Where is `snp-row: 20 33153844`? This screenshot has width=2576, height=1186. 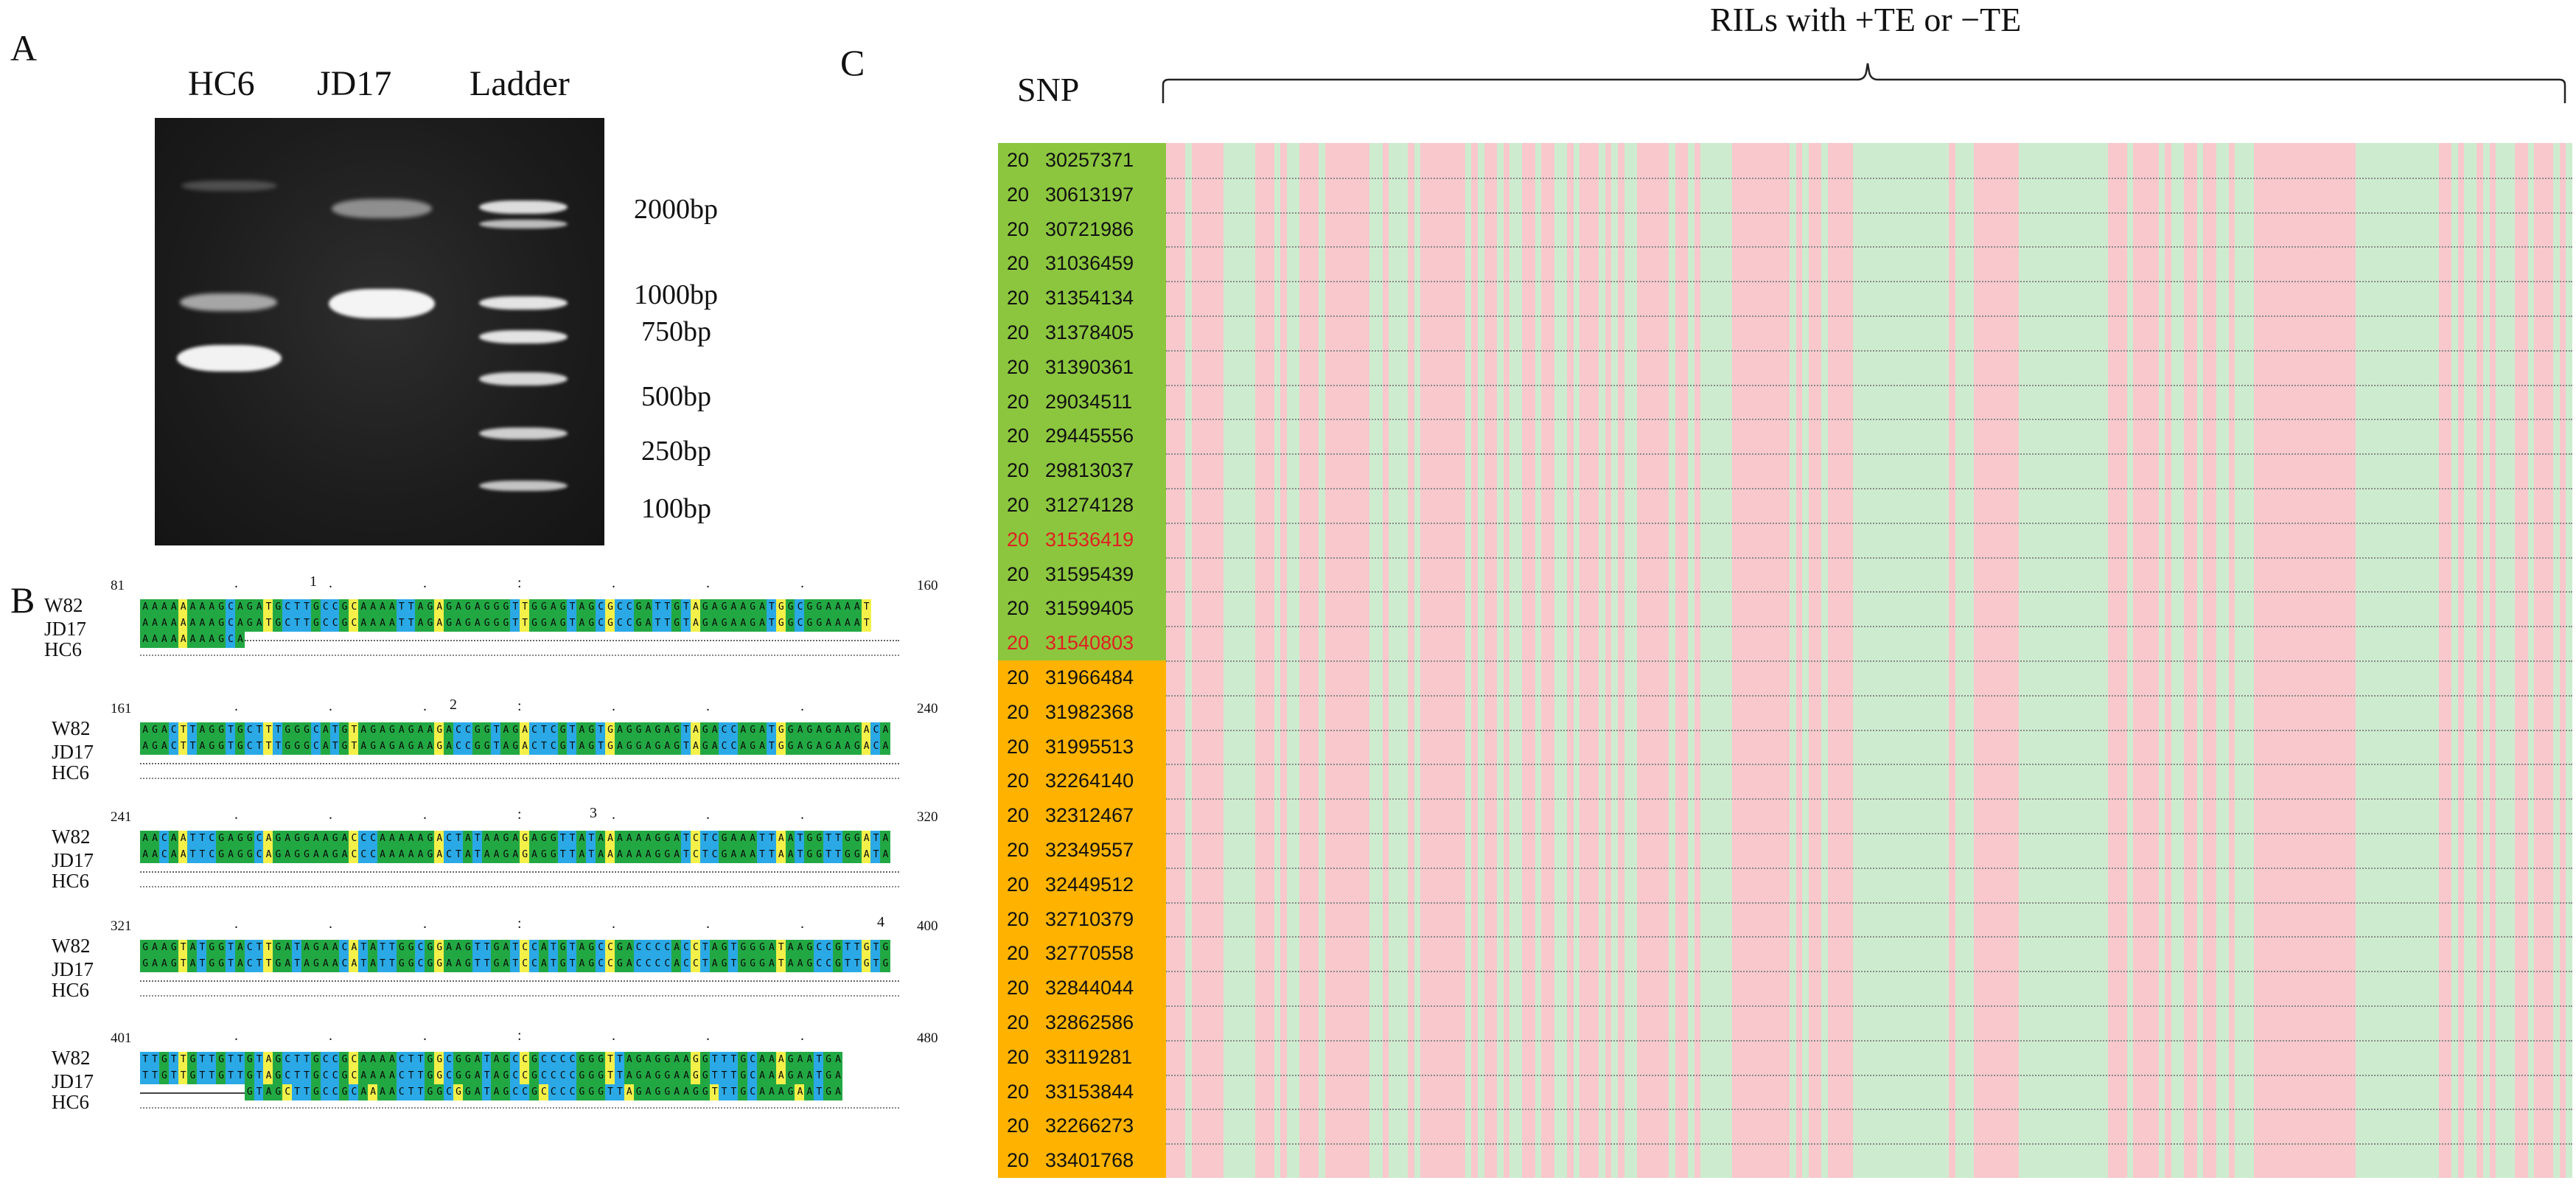 snp-row: 20 33153844 is located at coordinates (1082, 1091).